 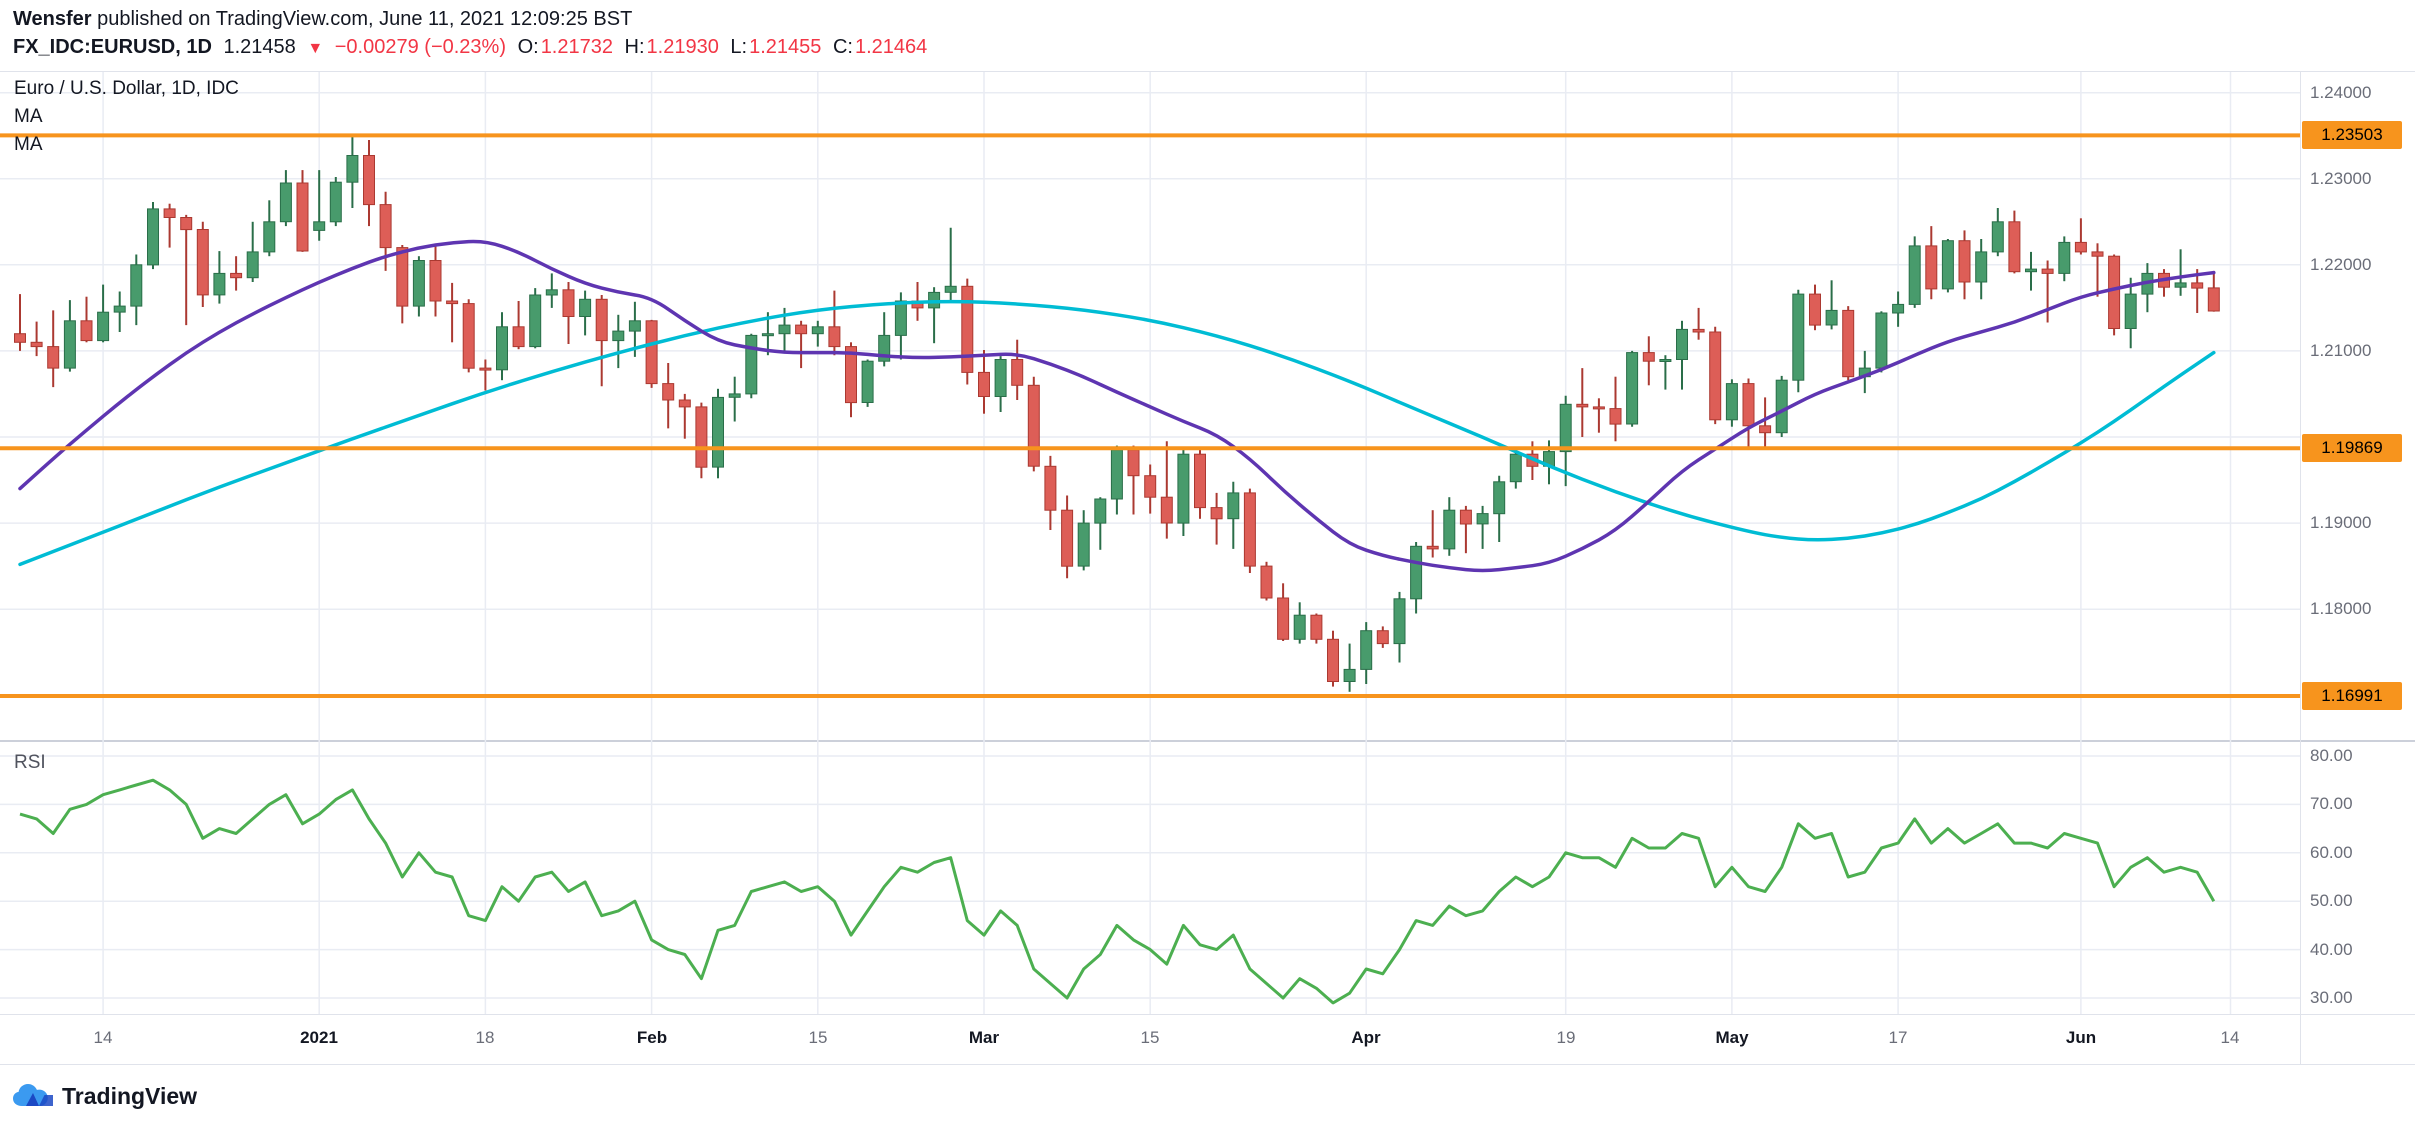 I want to click on time-axis-label: 17, so click(x=1898, y=1037).